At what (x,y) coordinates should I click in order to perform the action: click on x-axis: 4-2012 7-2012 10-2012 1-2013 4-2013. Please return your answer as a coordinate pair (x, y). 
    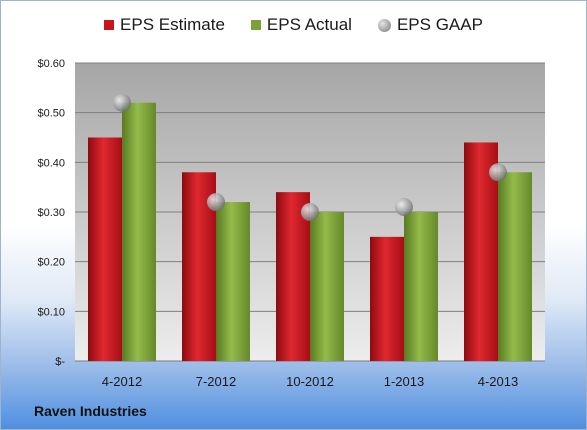
    Looking at the image, I should click on (310, 381).